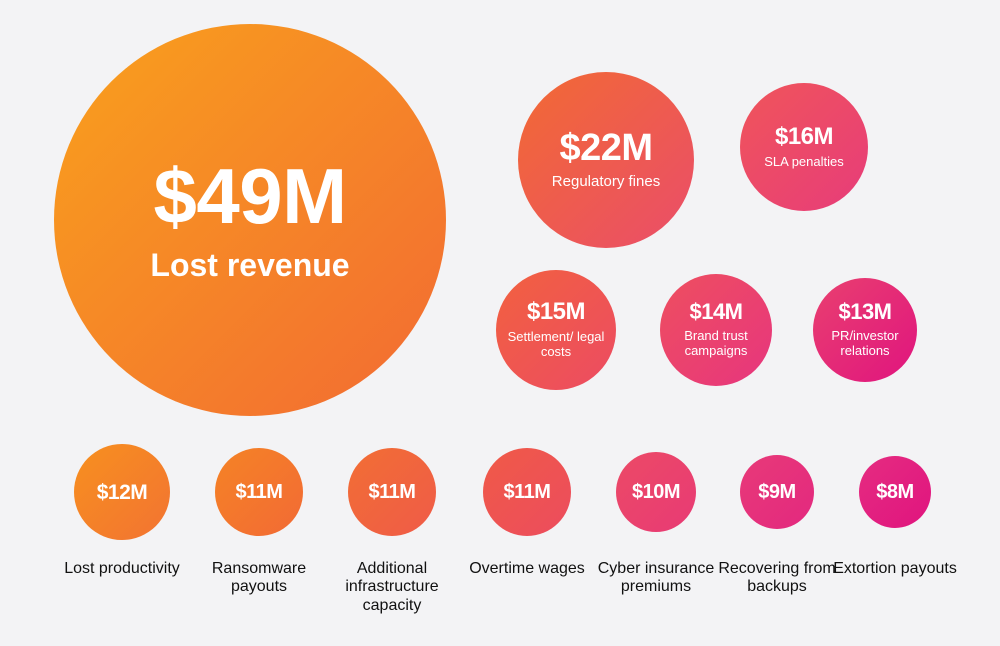 The image size is (1000, 646). Describe the element at coordinates (259, 578) in the screenshot. I see `category-label: Ransomware payouts` at that location.